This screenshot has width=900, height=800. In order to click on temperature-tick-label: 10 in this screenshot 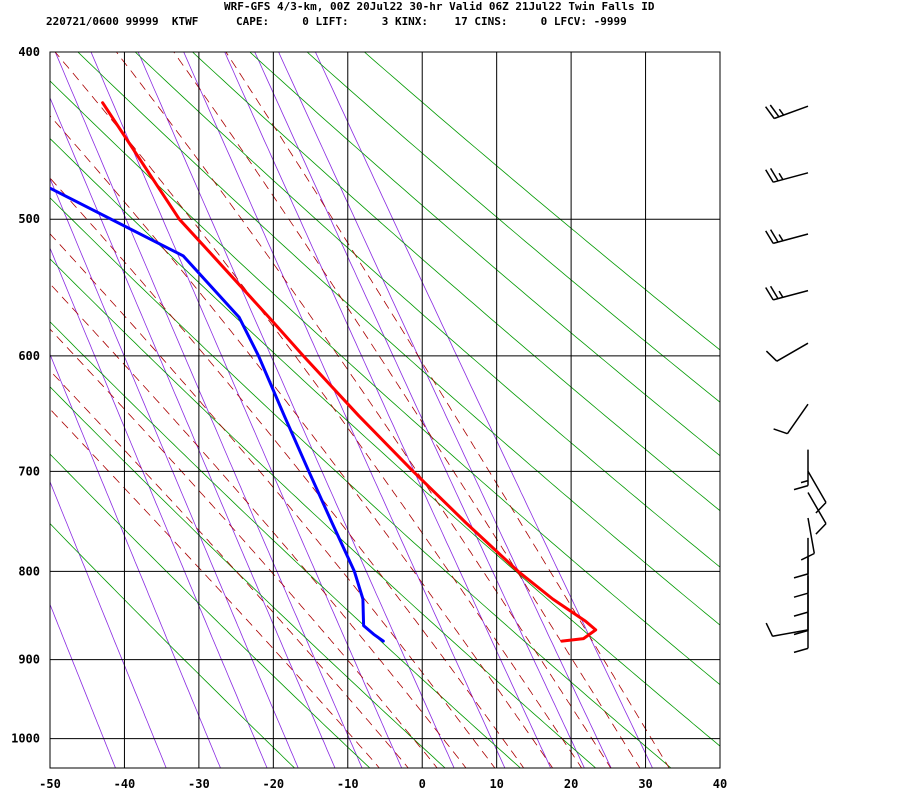, I will do `click(496, 784)`.